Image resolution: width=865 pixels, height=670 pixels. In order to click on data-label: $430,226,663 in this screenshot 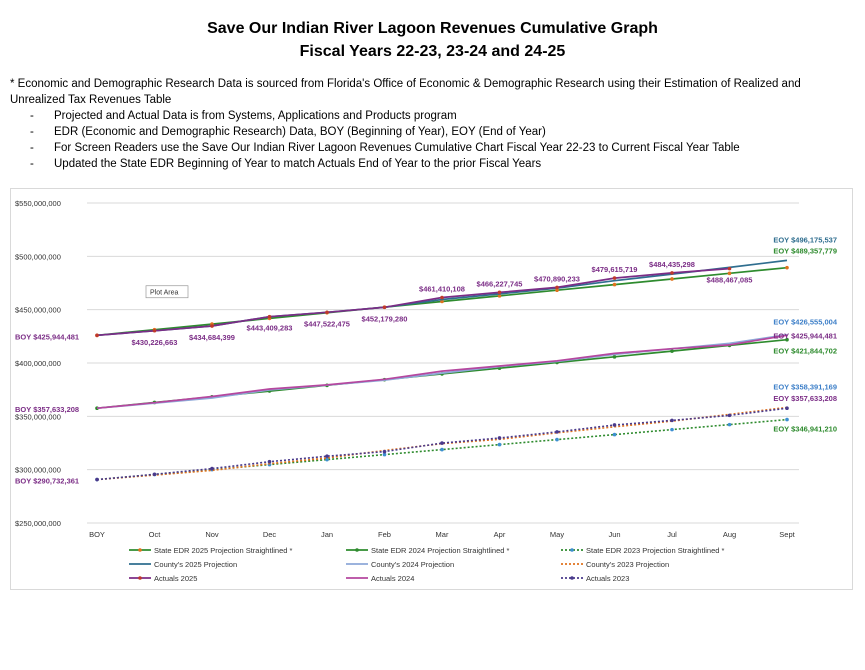, I will do `click(155, 342)`.